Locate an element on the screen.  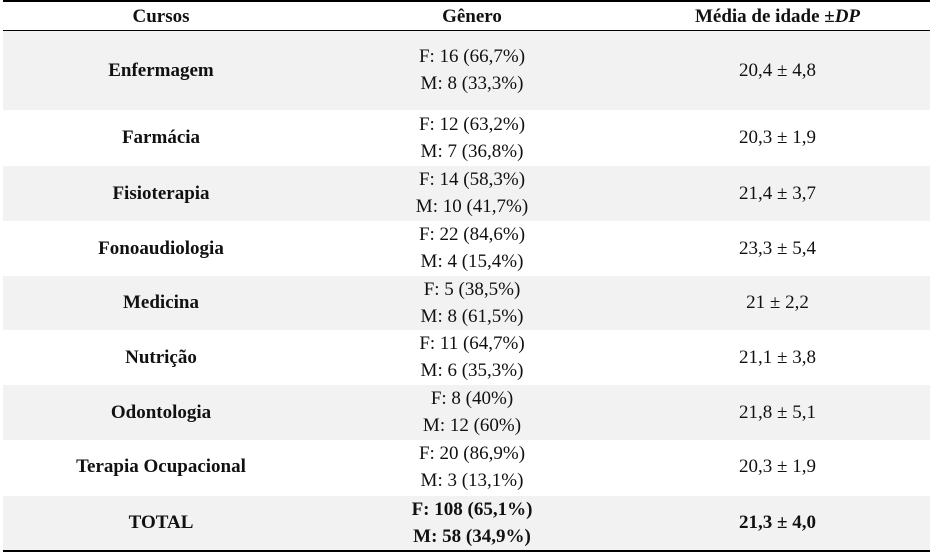
curso-cell: TOTAL is located at coordinates (161, 522).